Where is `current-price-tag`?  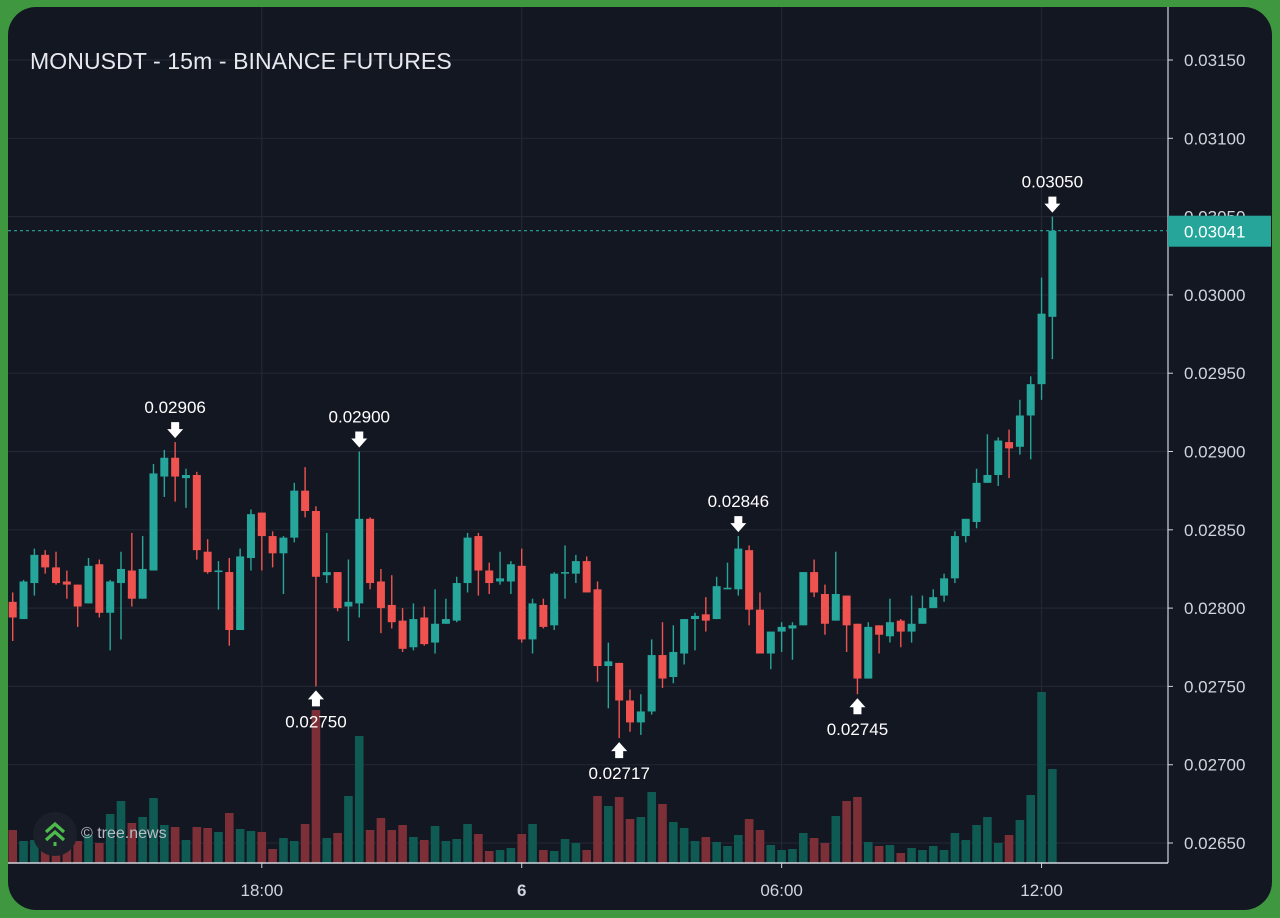
current-price-tag is located at coordinates (1219, 231).